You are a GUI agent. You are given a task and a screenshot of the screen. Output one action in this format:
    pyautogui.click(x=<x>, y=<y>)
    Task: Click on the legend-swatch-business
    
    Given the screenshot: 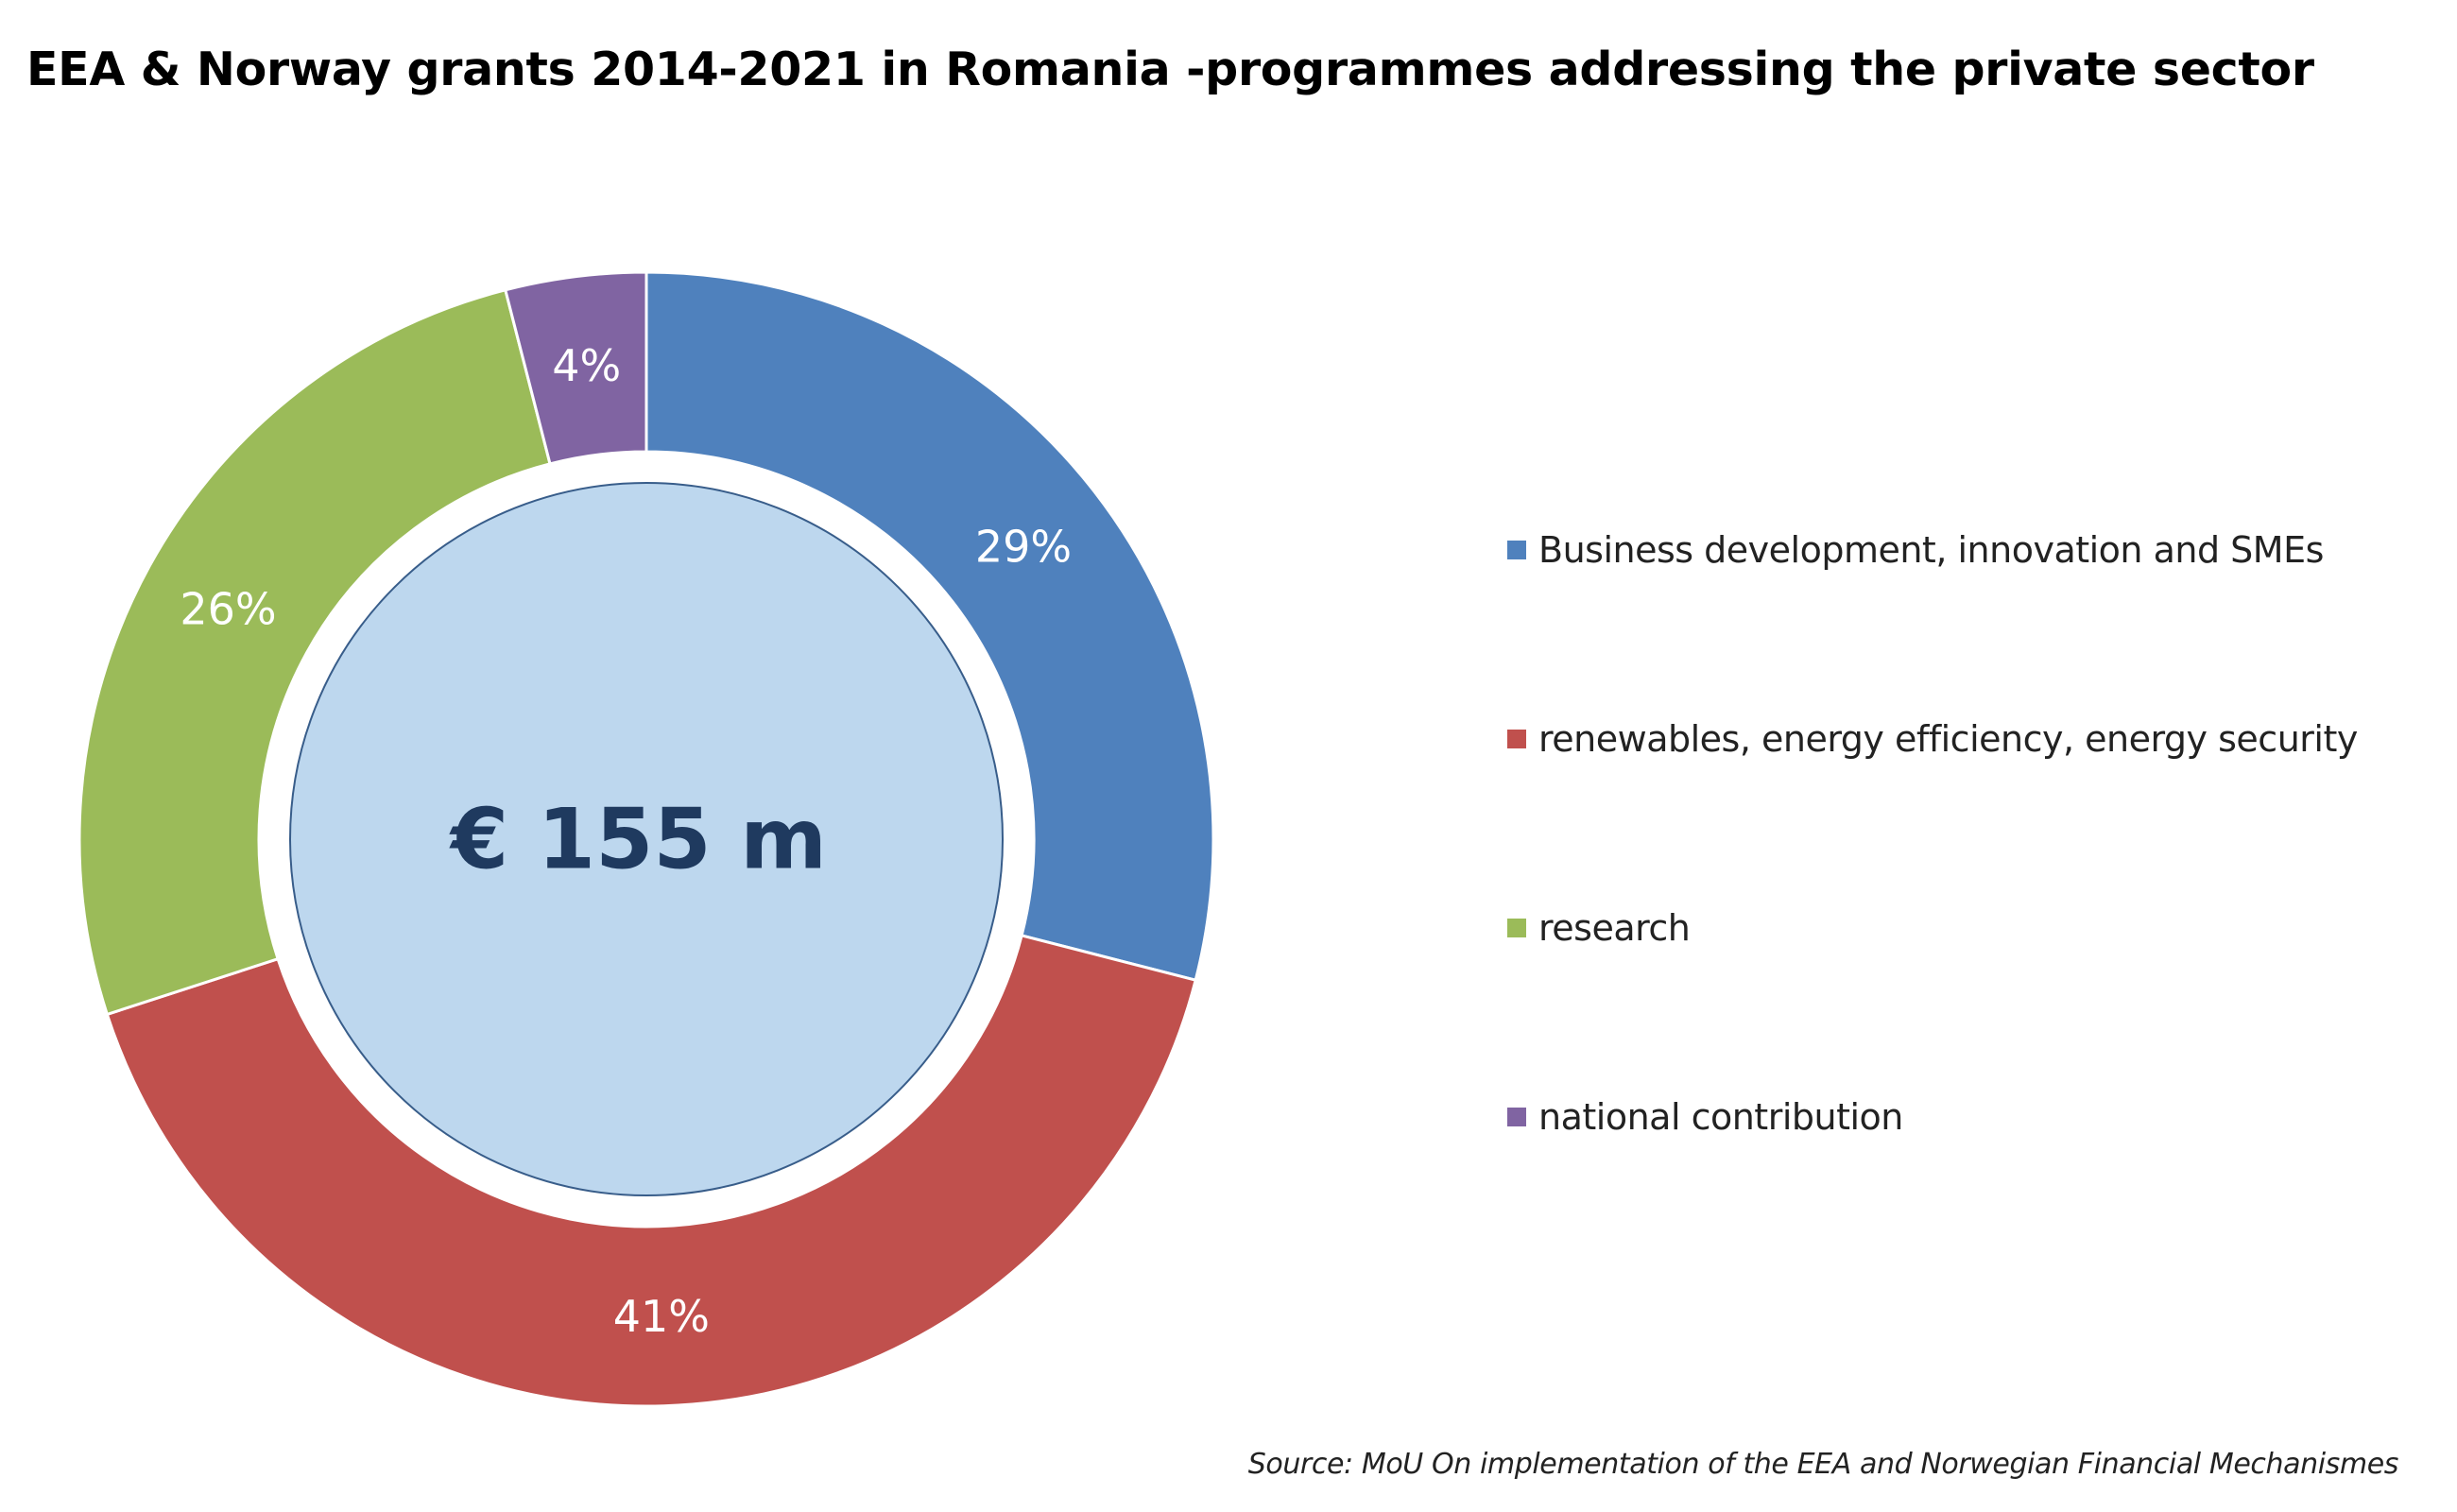 What is the action you would take?
    pyautogui.click(x=1516, y=550)
    